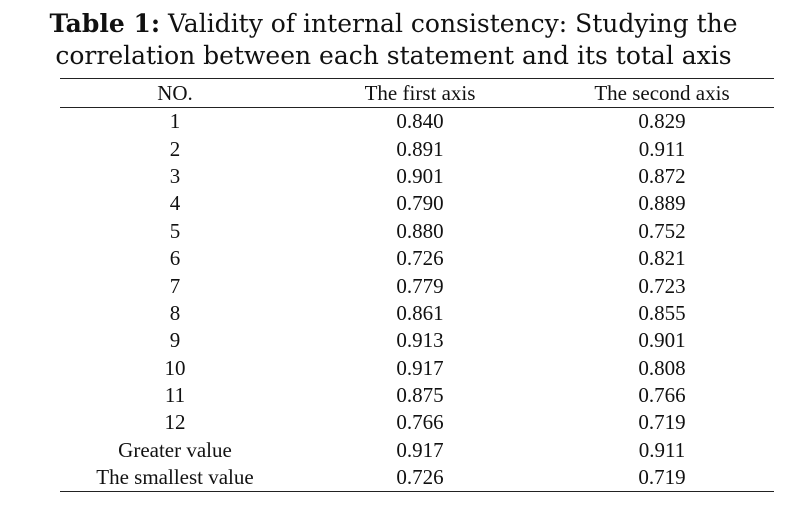 Image resolution: width=787 pixels, height=513 pixels. I want to click on cell-first-axis: 0.766, so click(420, 422).